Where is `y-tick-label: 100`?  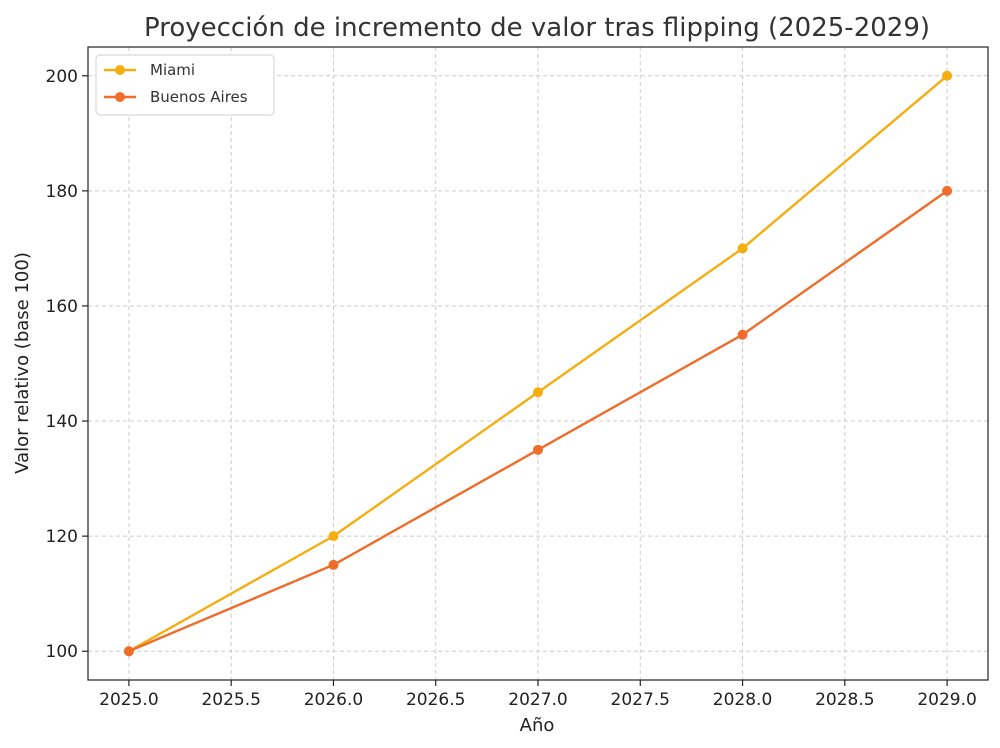
y-tick-label: 100 is located at coordinates (62, 652).